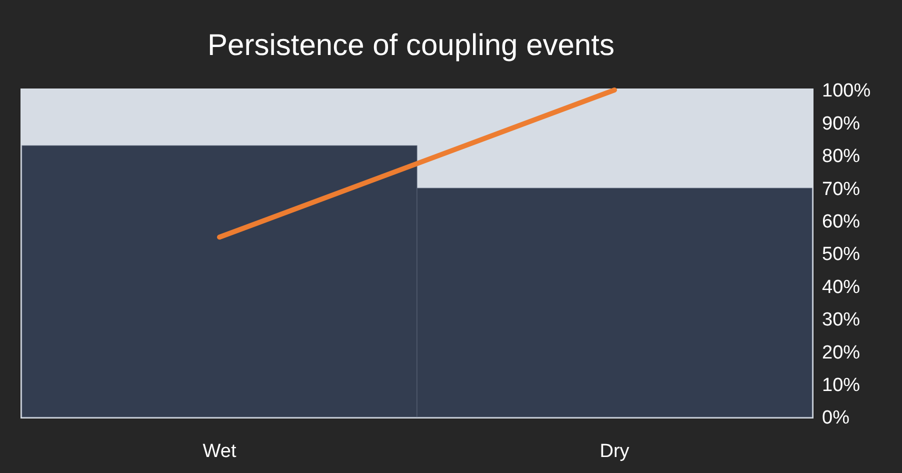  Describe the element at coordinates (841, 385) in the screenshot. I see `y-tick-label: 10%` at that location.